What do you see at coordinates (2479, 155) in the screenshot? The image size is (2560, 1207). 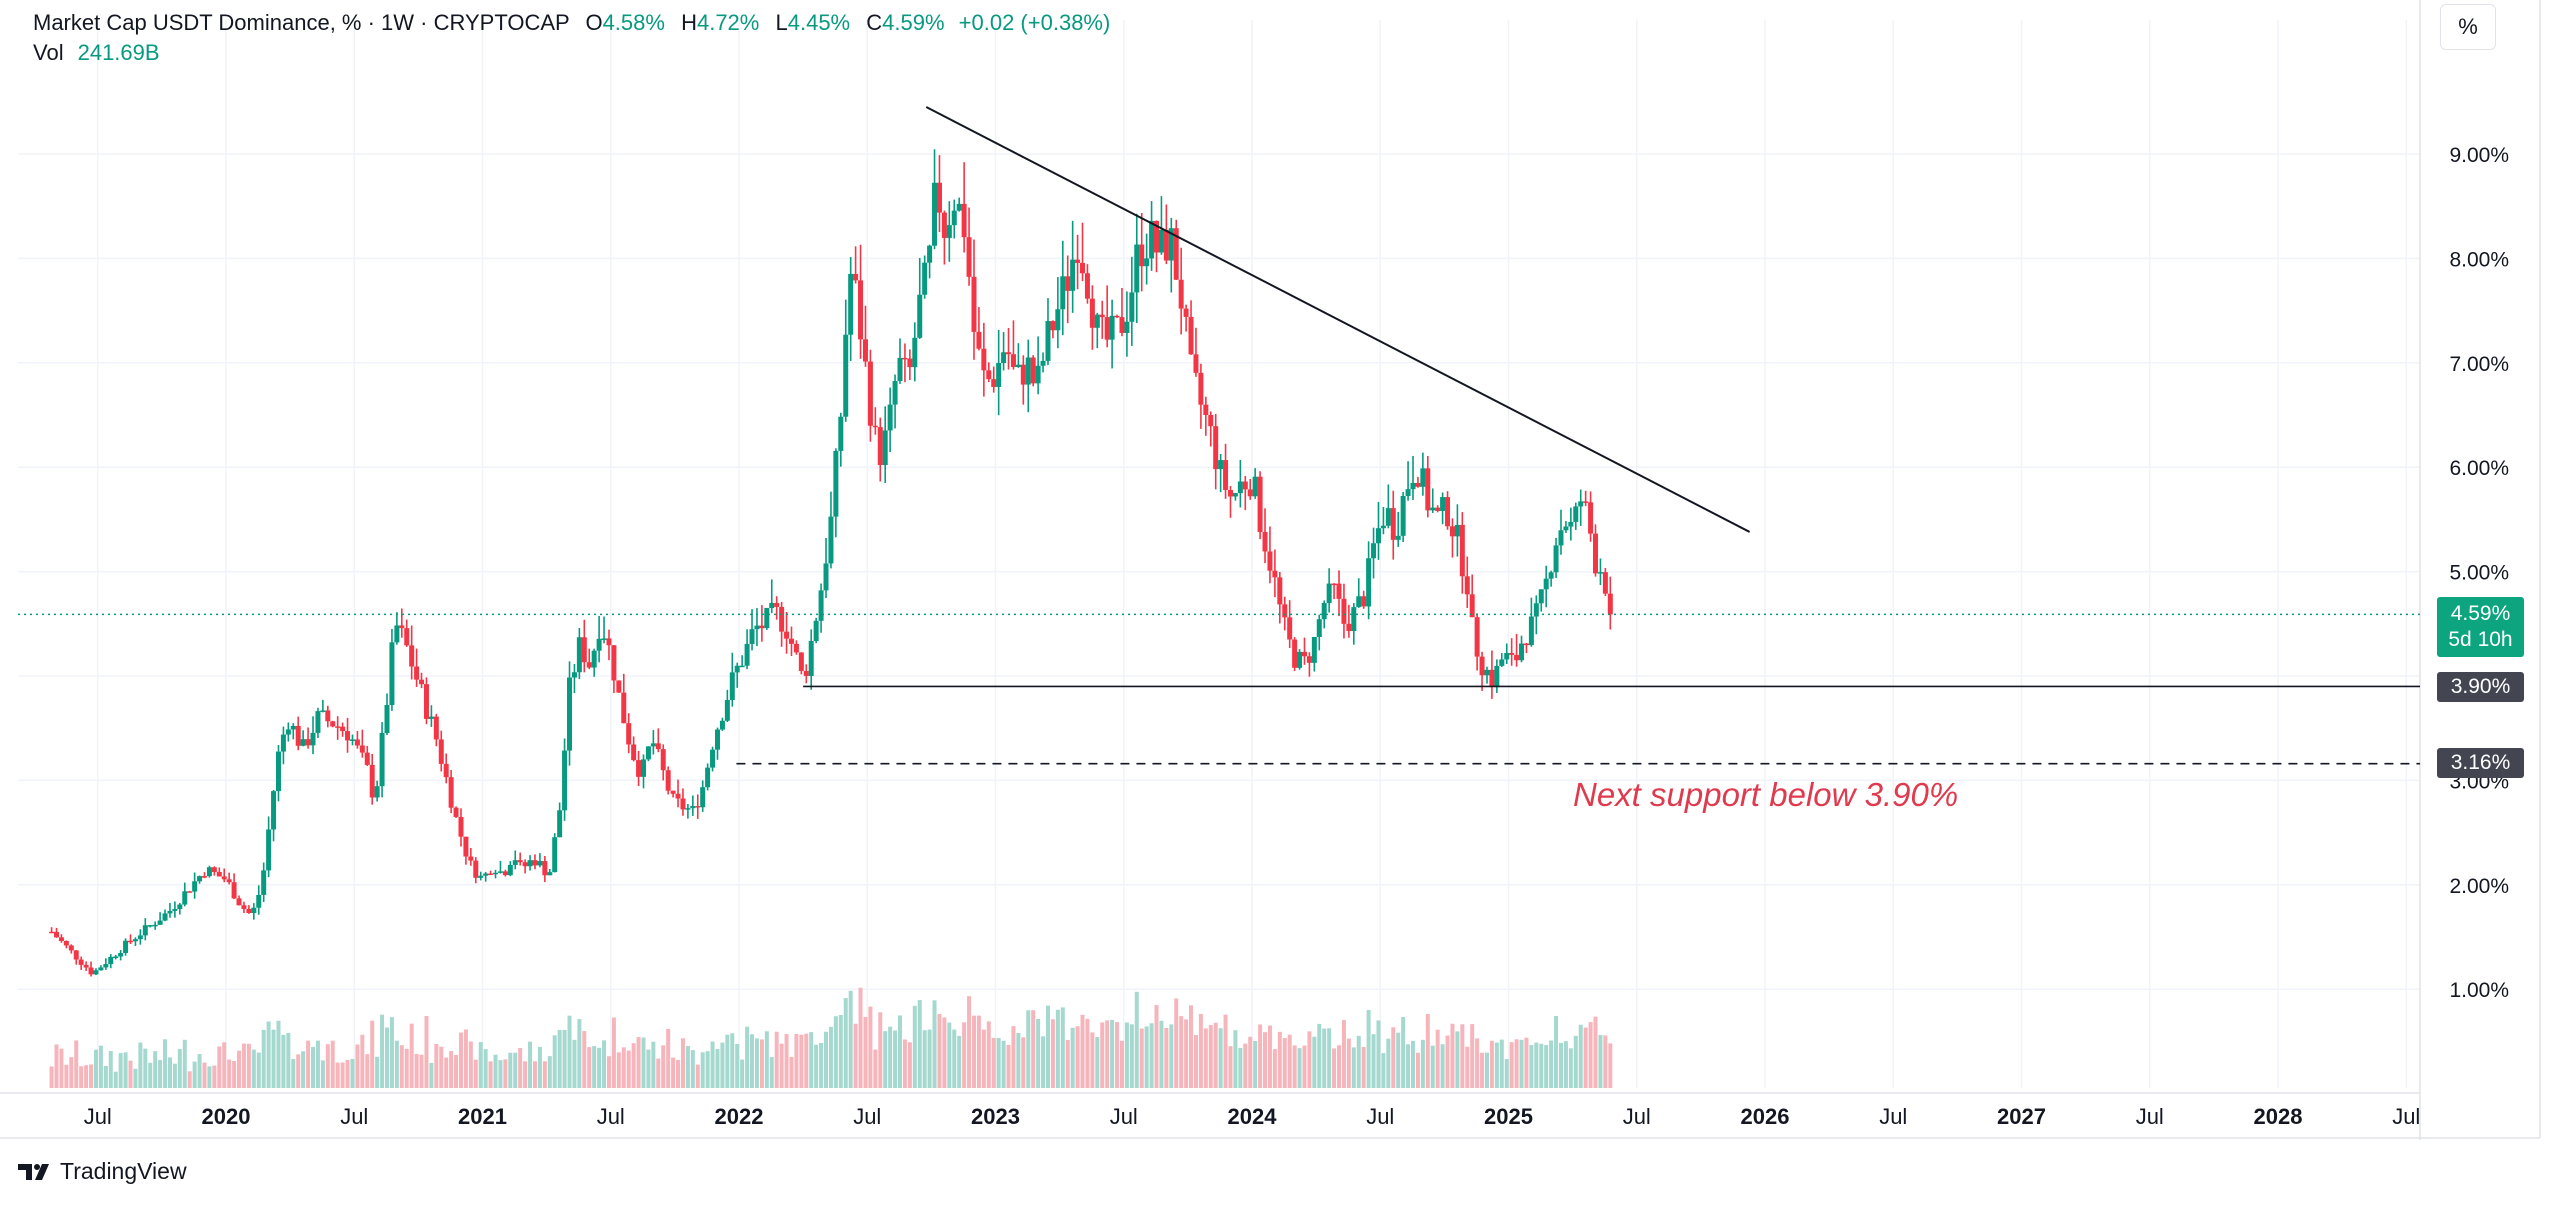 I see `price-tick-label: 9.00%` at bounding box center [2479, 155].